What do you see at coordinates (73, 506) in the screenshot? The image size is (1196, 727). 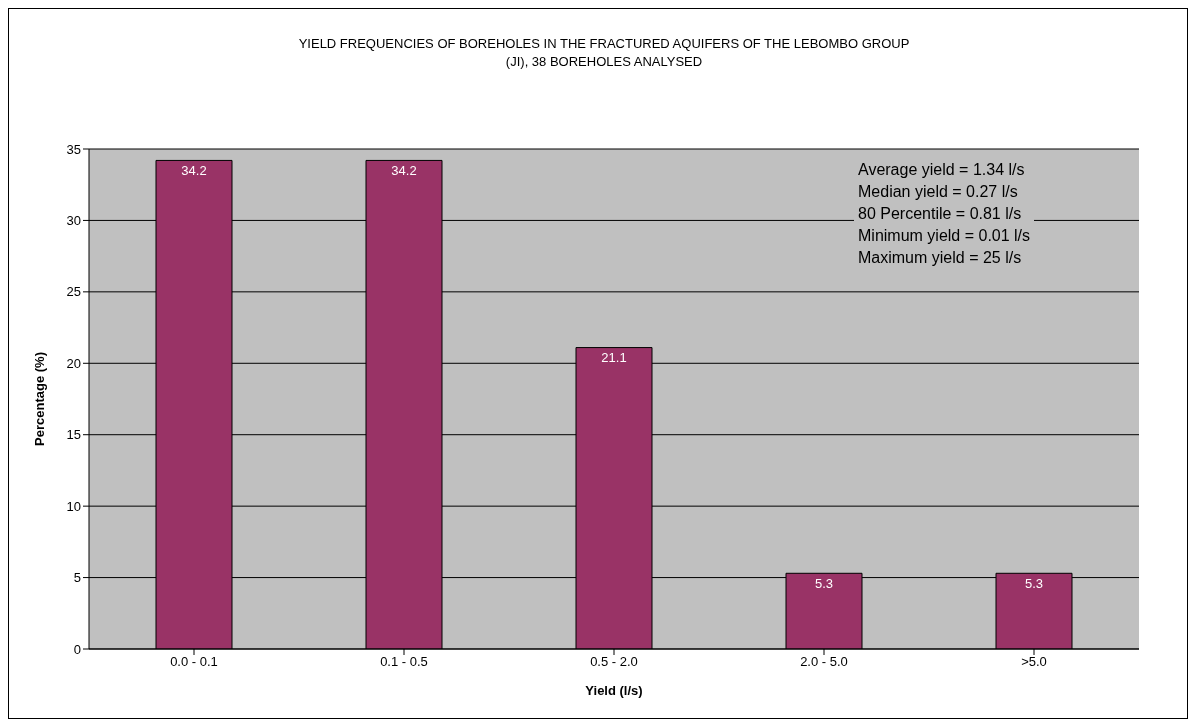 I see `y-tick-label: 10` at bounding box center [73, 506].